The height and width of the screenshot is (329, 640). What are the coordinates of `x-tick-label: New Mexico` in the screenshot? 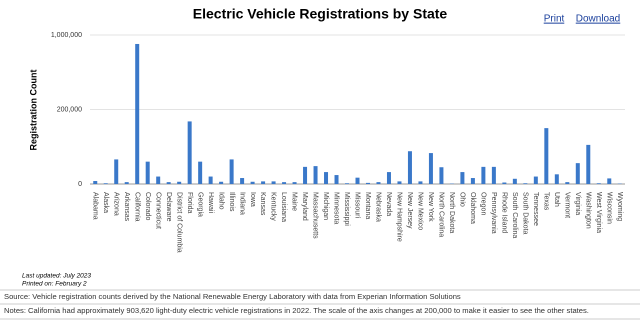 It's located at (420, 211).